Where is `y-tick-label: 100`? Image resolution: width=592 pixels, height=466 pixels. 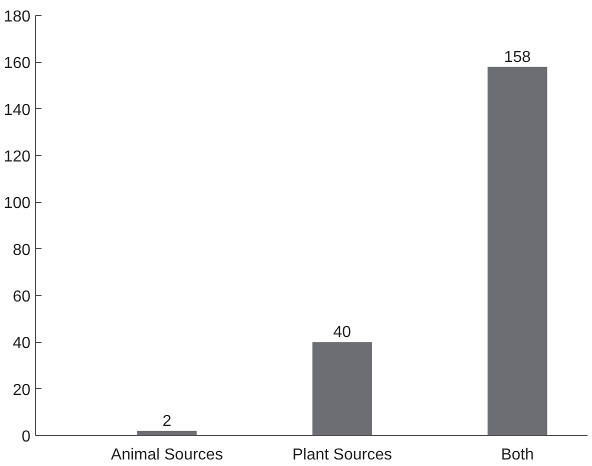
y-tick-label: 100 is located at coordinates (17, 203).